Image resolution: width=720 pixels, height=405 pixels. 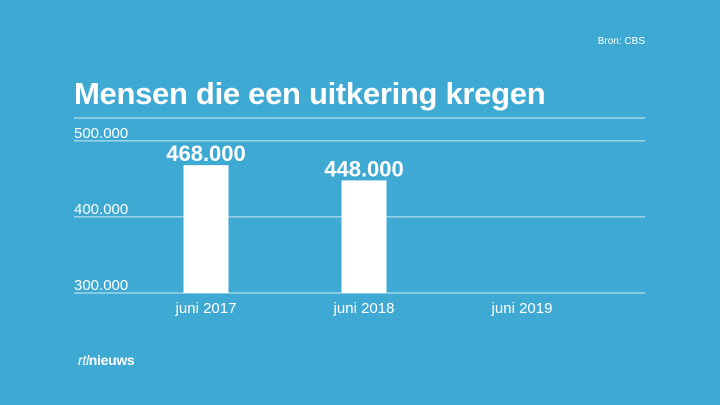 What do you see at coordinates (522, 308) in the screenshot?
I see `x-tick-label: juni 2019` at bounding box center [522, 308].